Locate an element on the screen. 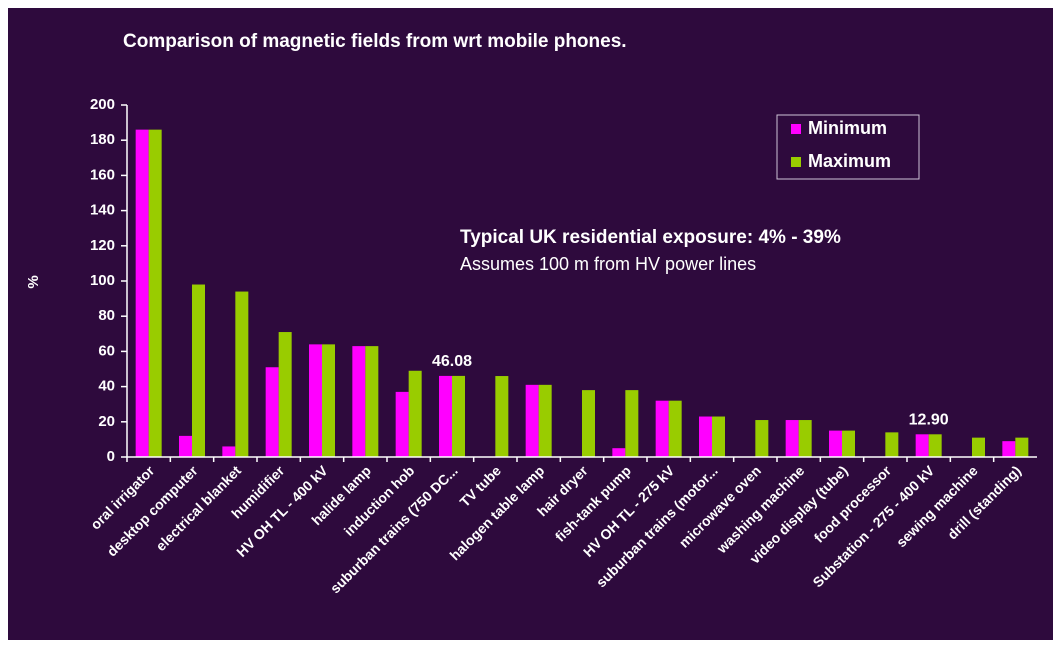 This screenshot has height=648, width=1061. y-tick-label: 180 is located at coordinates (102, 139).